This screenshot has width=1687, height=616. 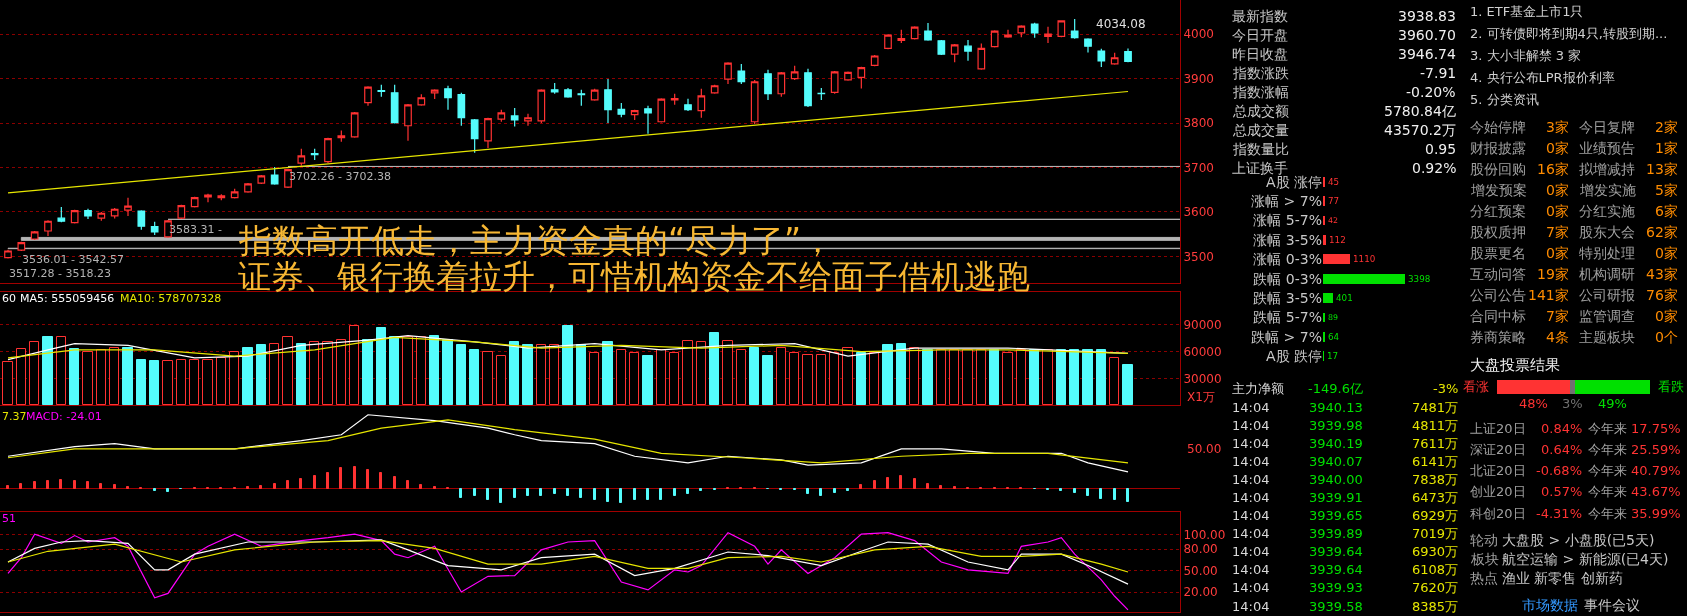 I want to click on text: -4.31%, so click(x=1559, y=513).